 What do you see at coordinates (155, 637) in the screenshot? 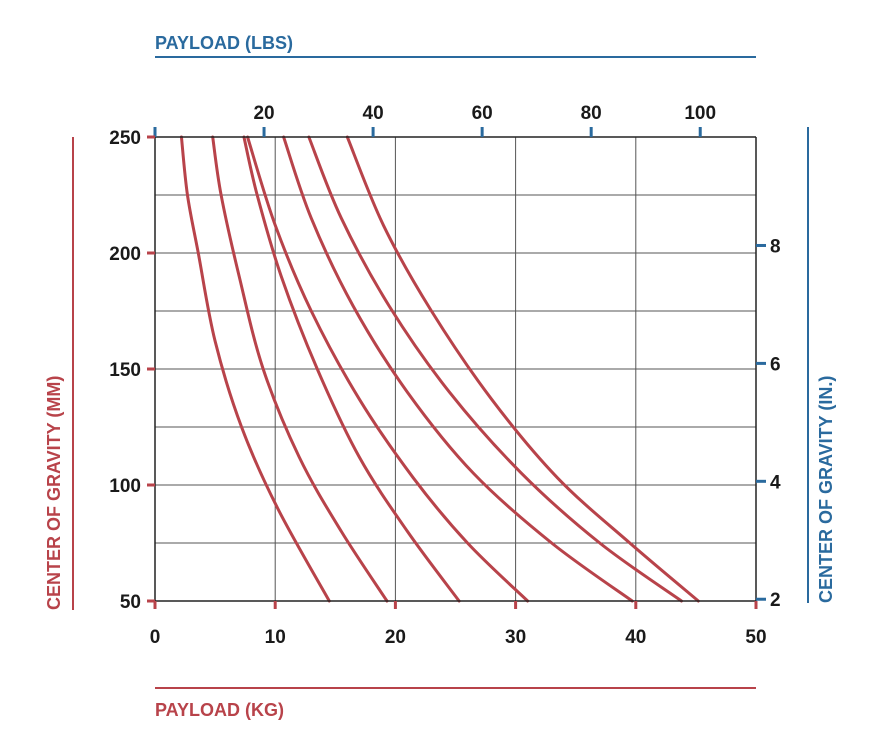
I see `x-bottom-tick-label: 0` at bounding box center [155, 637].